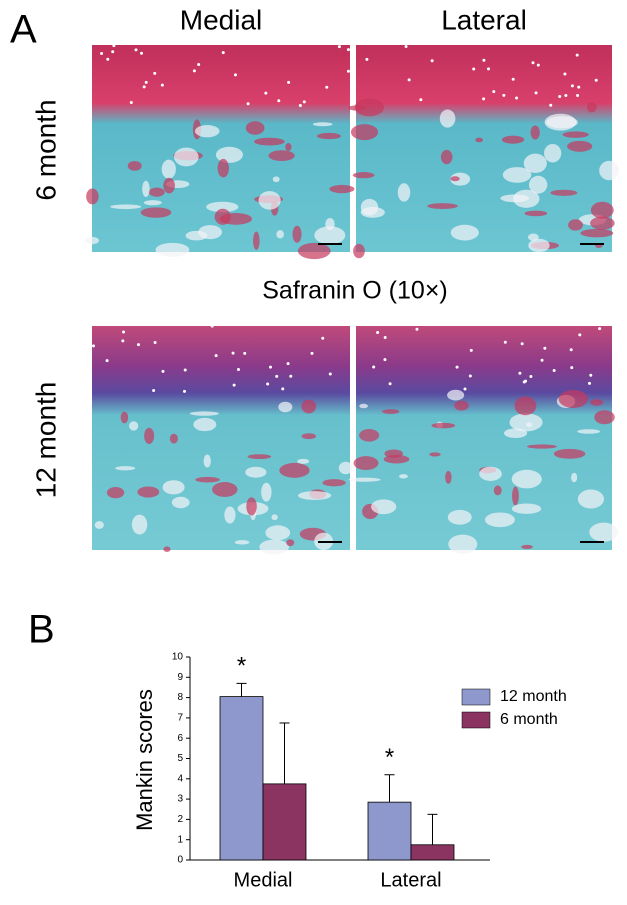  Describe the element at coordinates (180, 718) in the screenshot. I see `y-tick-label: 7` at that location.